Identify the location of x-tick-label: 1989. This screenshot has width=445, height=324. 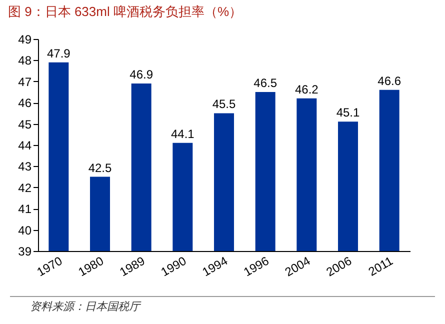
(132, 267).